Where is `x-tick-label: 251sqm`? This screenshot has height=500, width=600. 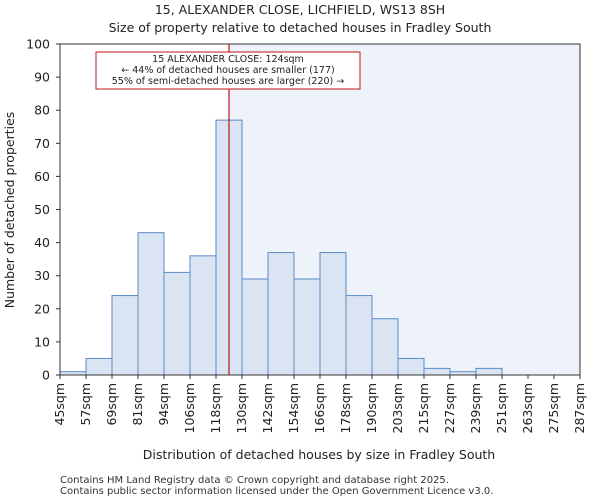
x-tick-label: 251sqm is located at coordinates (501, 408).